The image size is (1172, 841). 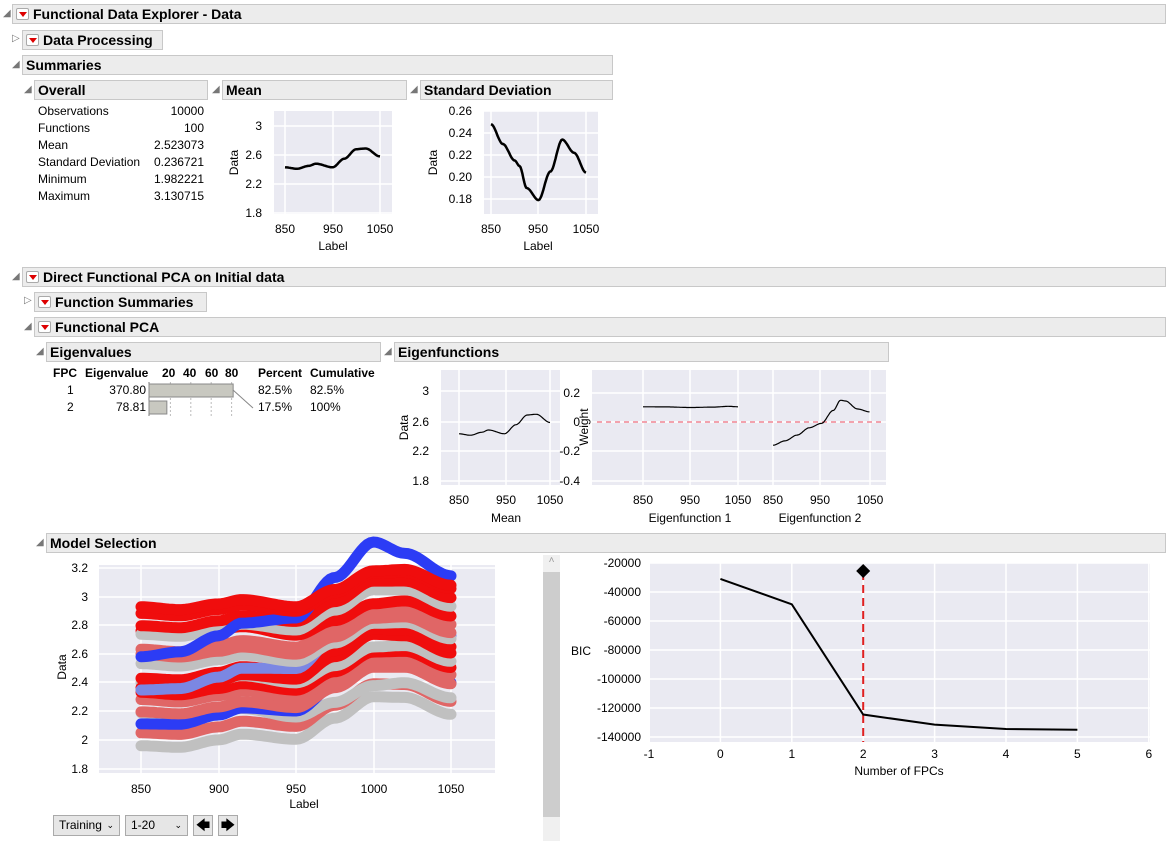 I want to click on scrollbar-thumb, so click(x=551, y=694).